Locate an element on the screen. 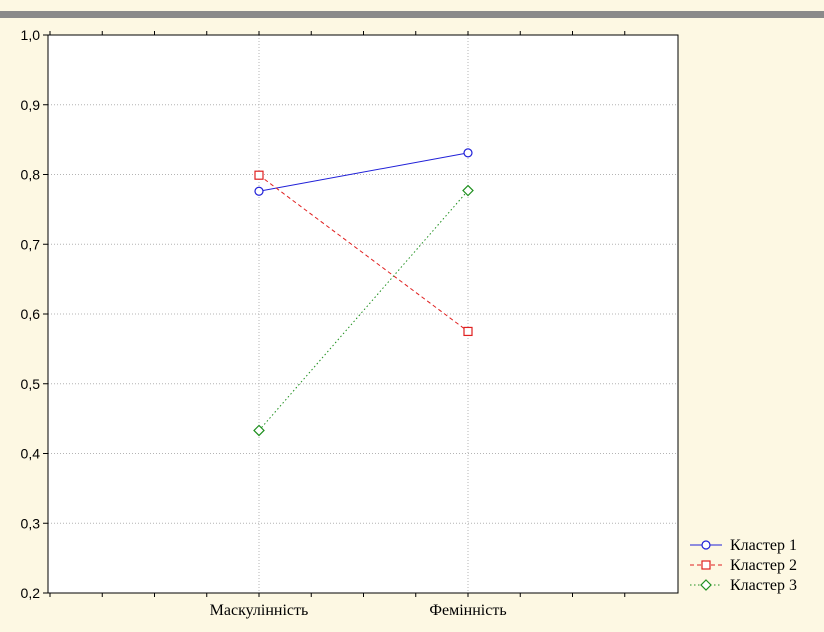 The width and height of the screenshot is (824, 632). series-lines is located at coordinates (363, 292).